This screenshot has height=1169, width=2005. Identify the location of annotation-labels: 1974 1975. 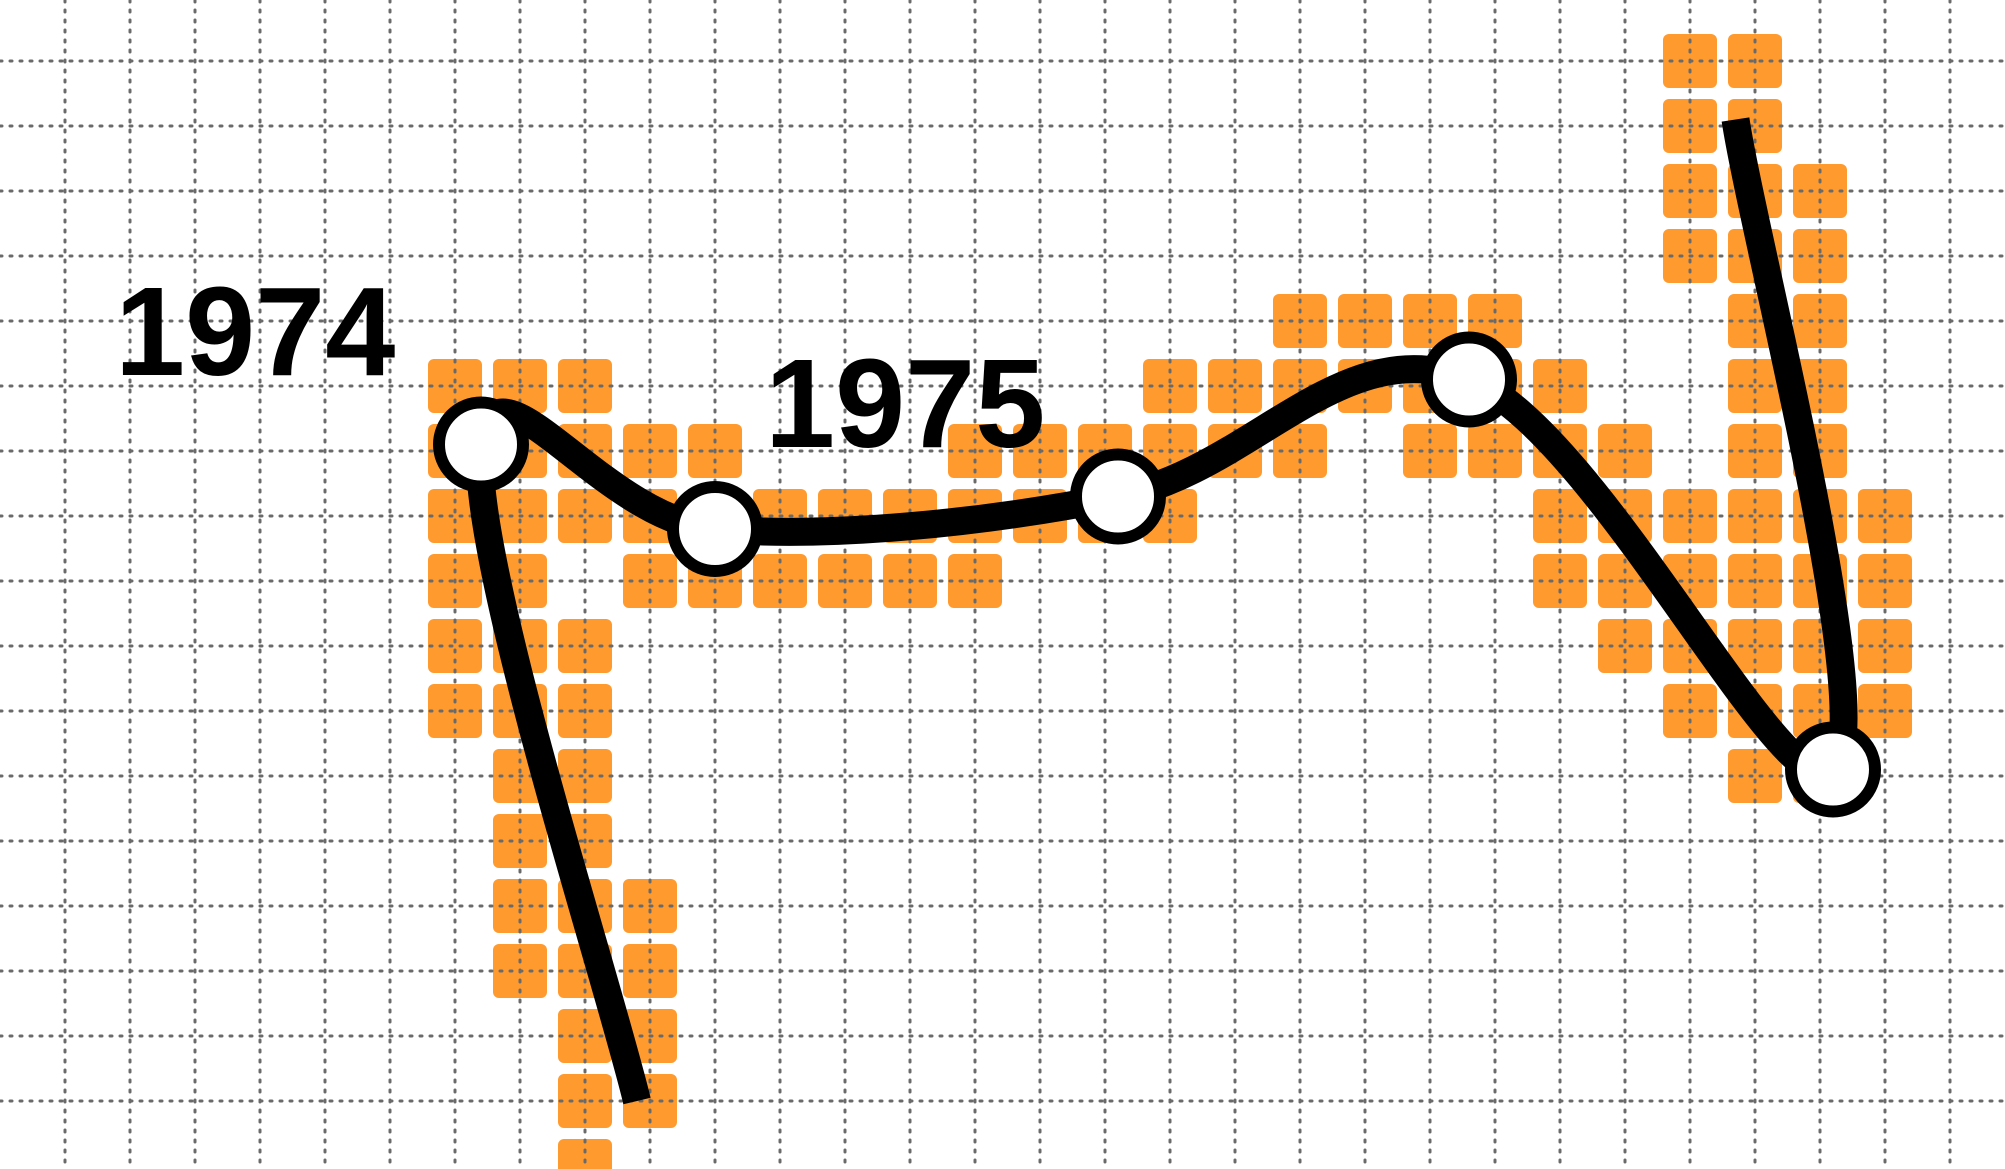
(580, 367).